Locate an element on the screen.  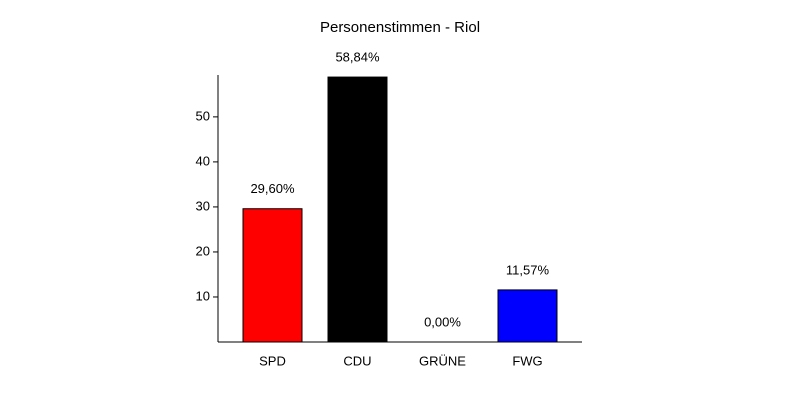
x-tick-label: CDU is located at coordinates (357, 360).